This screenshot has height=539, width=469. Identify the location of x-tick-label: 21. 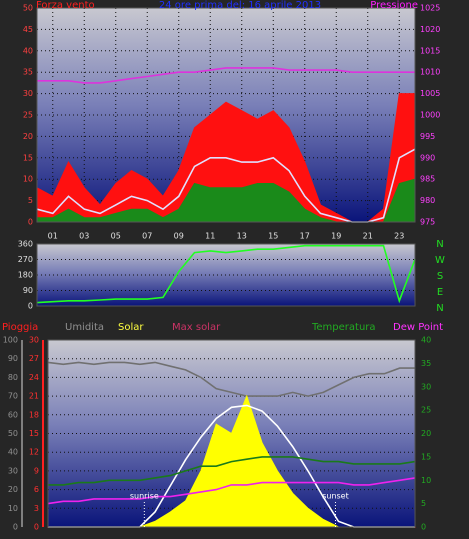
(368, 236).